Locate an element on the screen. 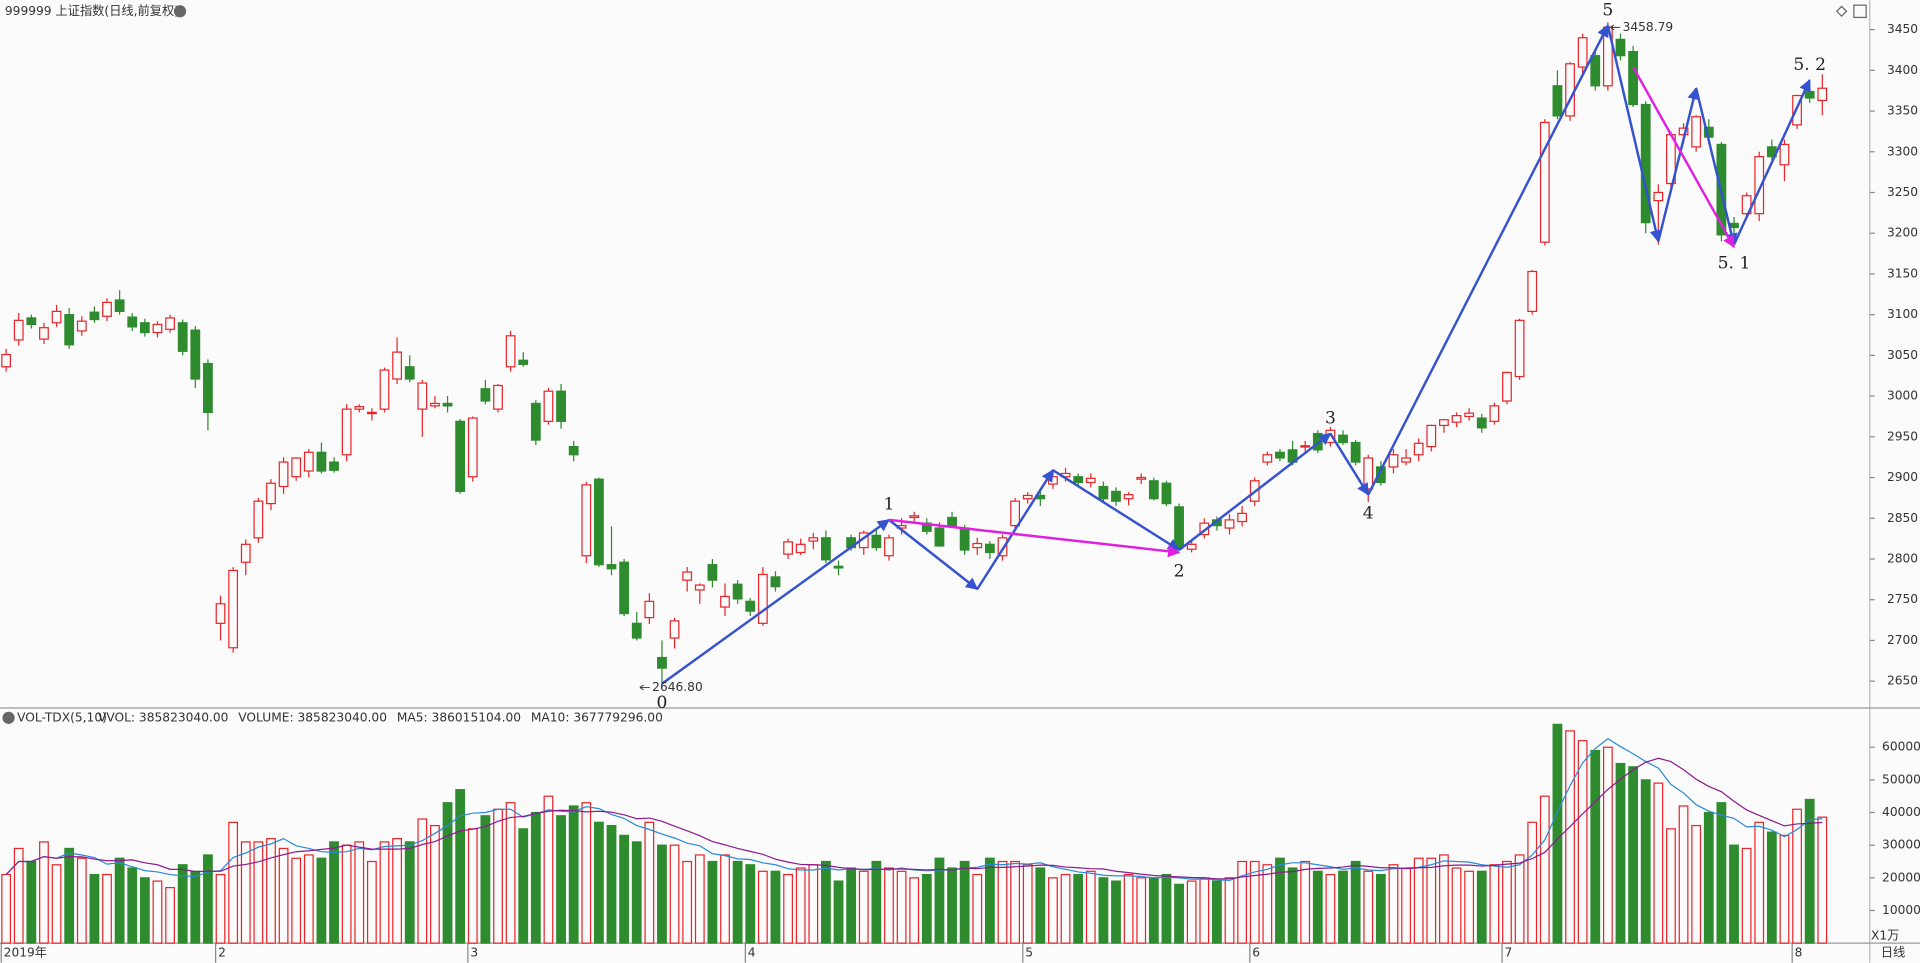 This screenshot has height=963, width=1920. wave-label: 5 is located at coordinates (1607, 10).